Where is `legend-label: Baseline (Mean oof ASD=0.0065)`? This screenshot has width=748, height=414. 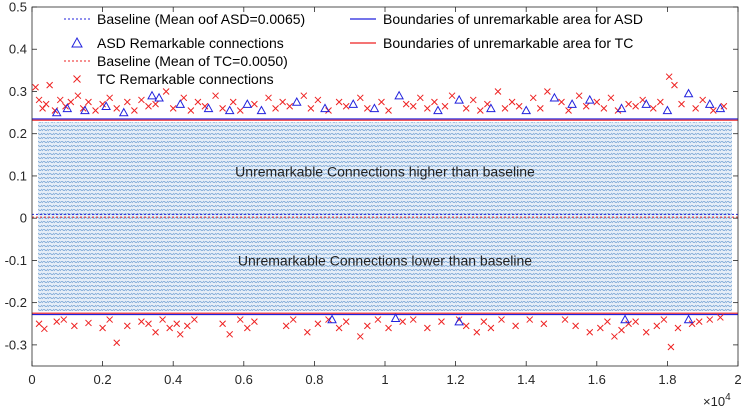 legend-label: Baseline (Mean oof ASD=0.0065) is located at coordinates (201, 19).